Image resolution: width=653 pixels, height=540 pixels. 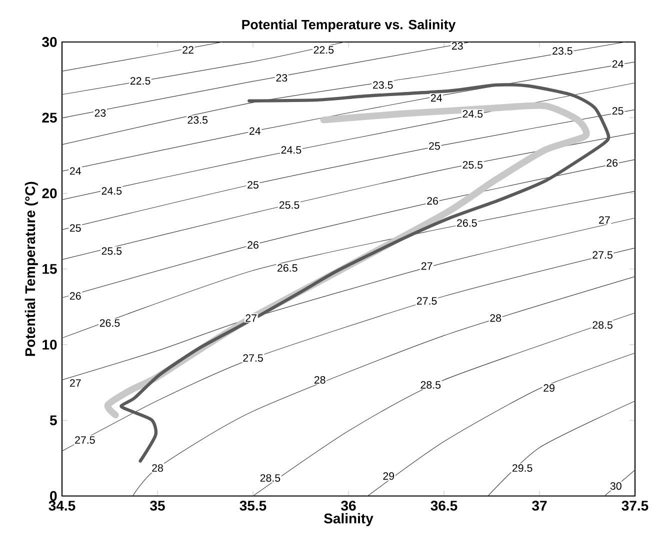 What do you see at coordinates (31, 269) in the screenshot?
I see `y-axis-title: Potential Temperature (°C)` at bounding box center [31, 269].